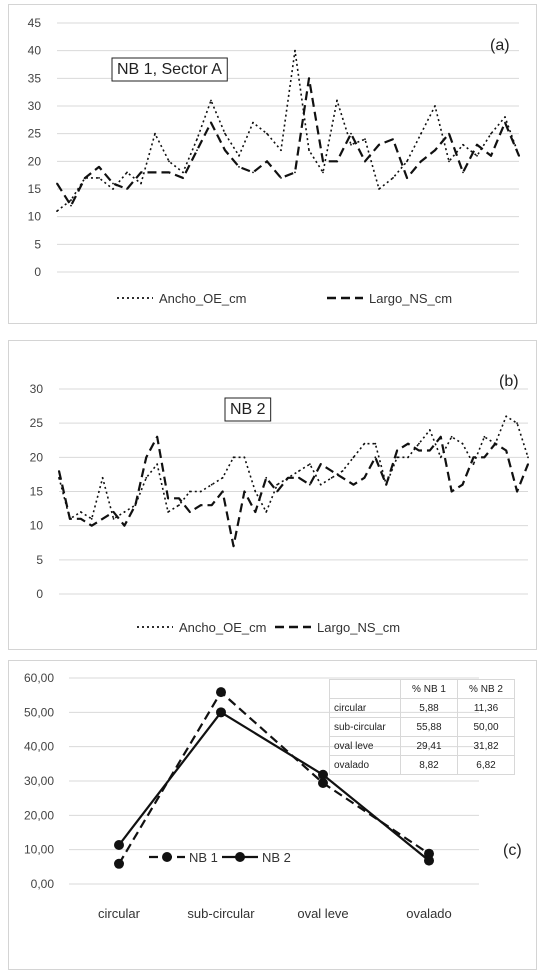 This screenshot has width=543, height=975. I want to click on y-tick-label: 40, so click(35, 51).